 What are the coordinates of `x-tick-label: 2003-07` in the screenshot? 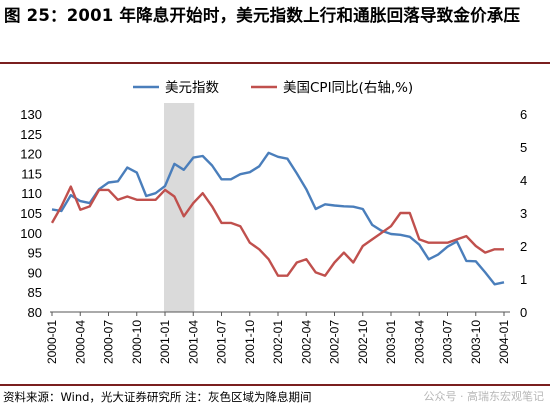 It's located at (448, 342).